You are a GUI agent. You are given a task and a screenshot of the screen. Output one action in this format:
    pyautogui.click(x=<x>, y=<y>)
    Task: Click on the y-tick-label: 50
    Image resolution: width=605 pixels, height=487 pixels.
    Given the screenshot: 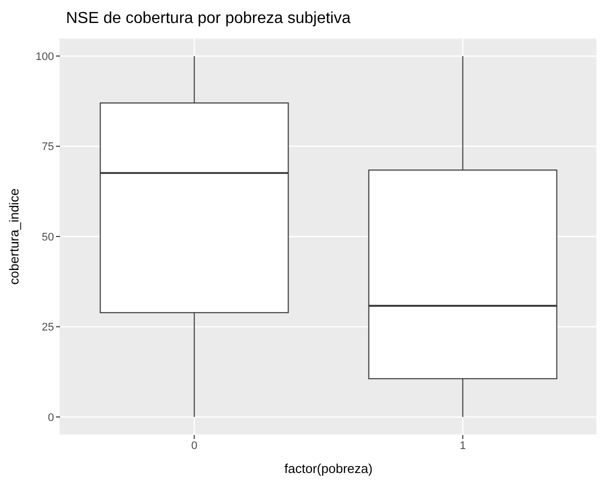 What is the action you would take?
    pyautogui.click(x=48, y=237)
    